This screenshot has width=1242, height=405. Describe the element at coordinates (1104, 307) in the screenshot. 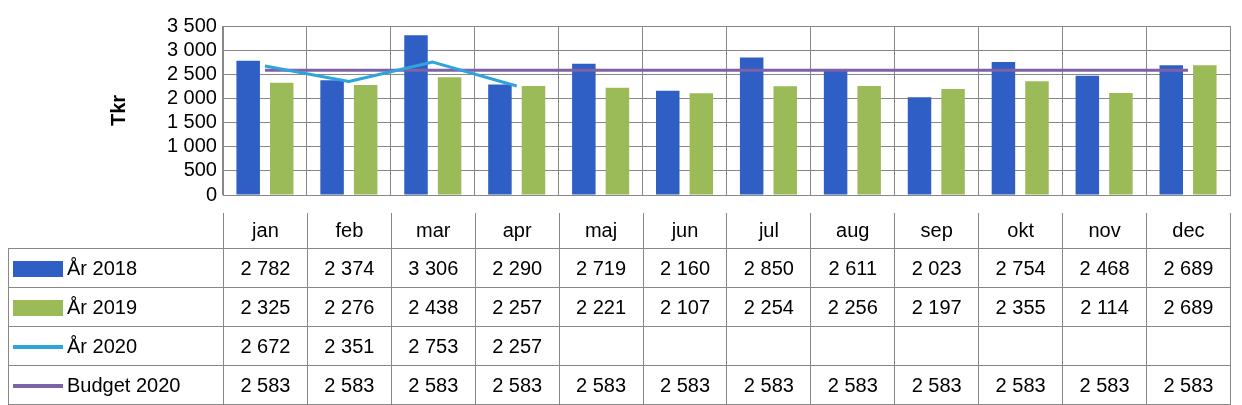

I see `data-label: 2 114` at that location.